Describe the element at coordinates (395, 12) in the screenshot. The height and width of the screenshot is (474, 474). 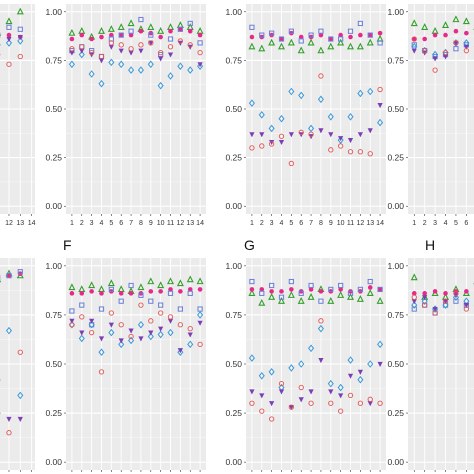
I see `y-tick-label: 1.00` at that location.